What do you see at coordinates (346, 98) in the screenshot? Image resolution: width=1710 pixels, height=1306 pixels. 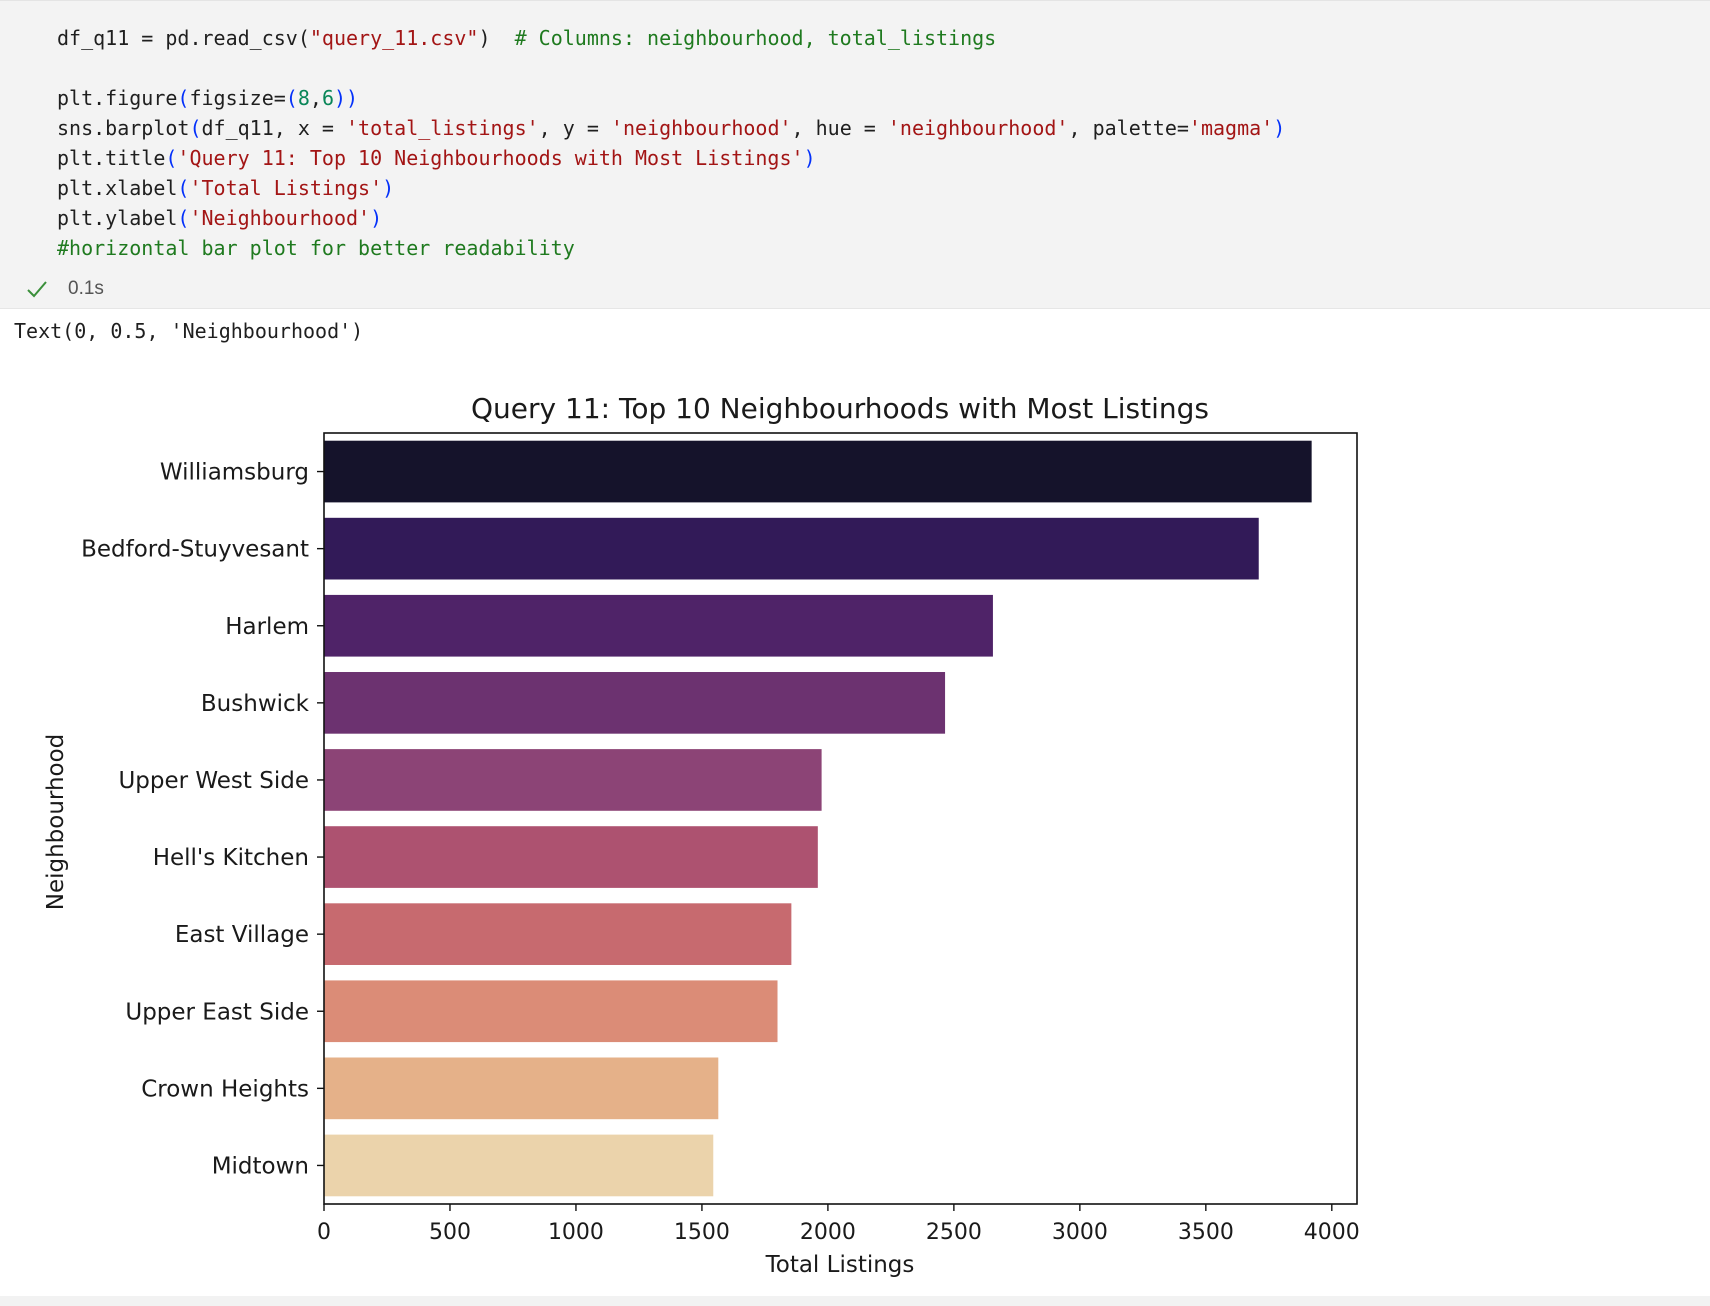 I see `code-token: ))` at bounding box center [346, 98].